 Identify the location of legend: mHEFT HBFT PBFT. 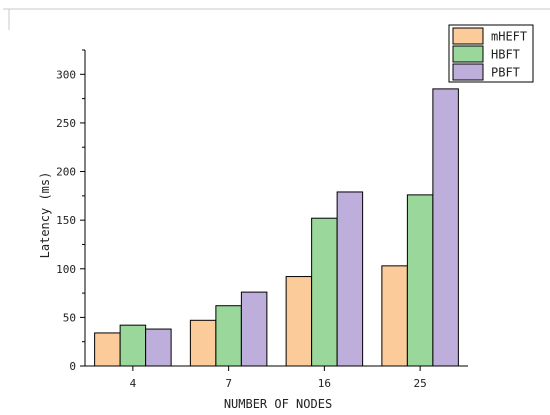
(491, 53).